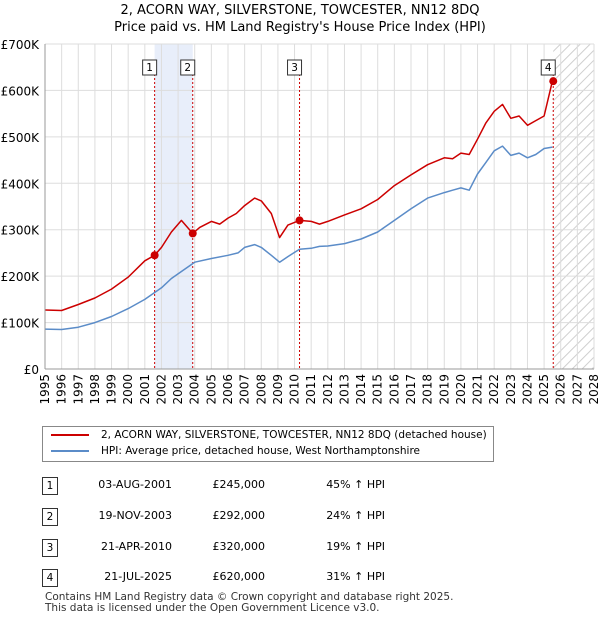 The image size is (600, 620). I want to click on transaction-label: 4, so click(548, 68).